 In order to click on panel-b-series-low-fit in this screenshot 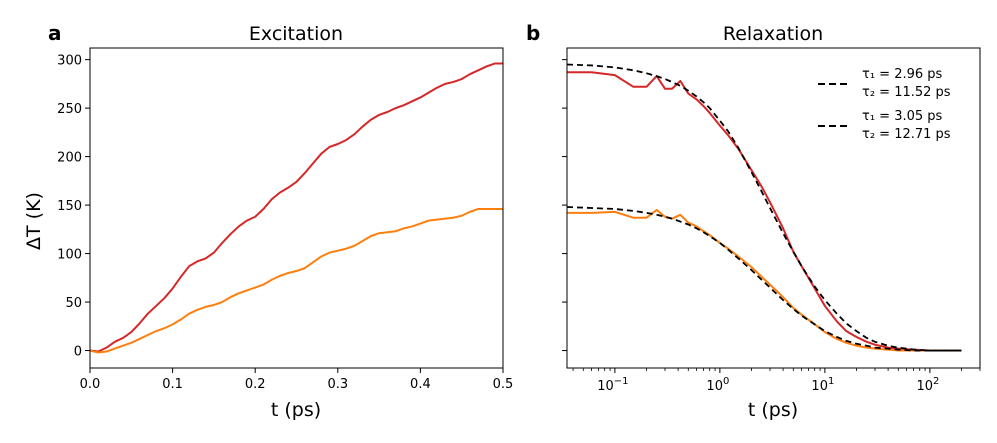, I will do `click(764, 279)`.